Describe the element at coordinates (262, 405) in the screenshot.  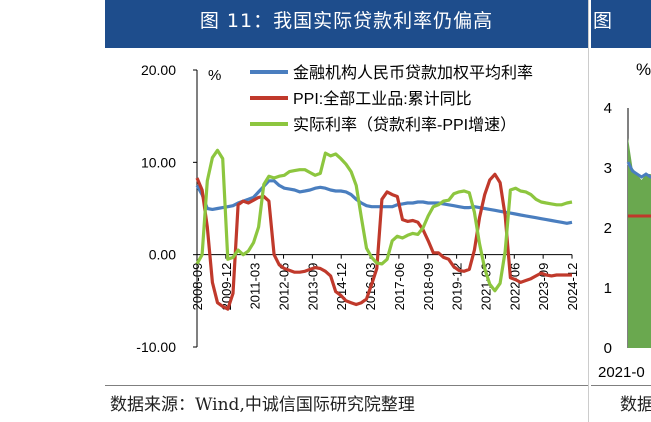
I see `source-note: 数据来源：Wind,中诚信国际研究院整理` at that location.